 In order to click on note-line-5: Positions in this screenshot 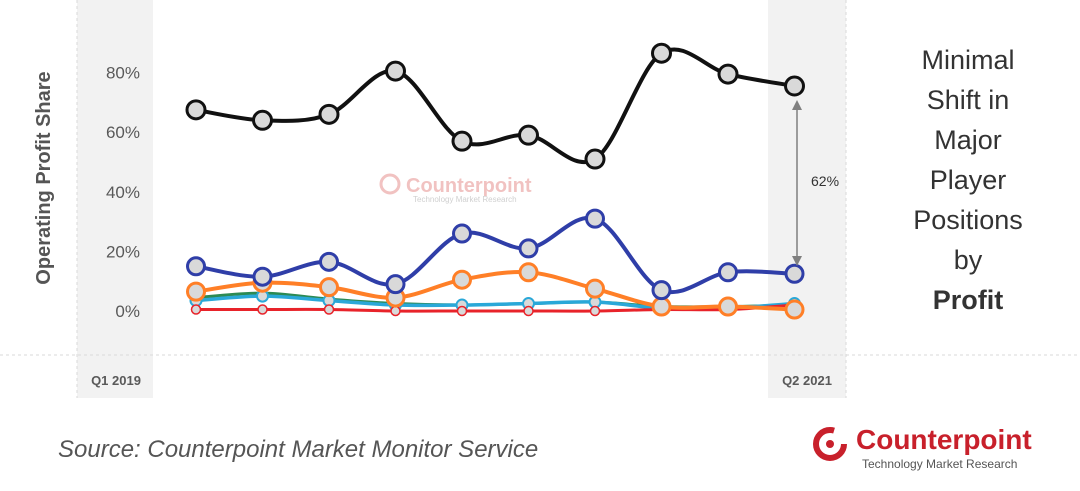, I will do `click(968, 220)`.